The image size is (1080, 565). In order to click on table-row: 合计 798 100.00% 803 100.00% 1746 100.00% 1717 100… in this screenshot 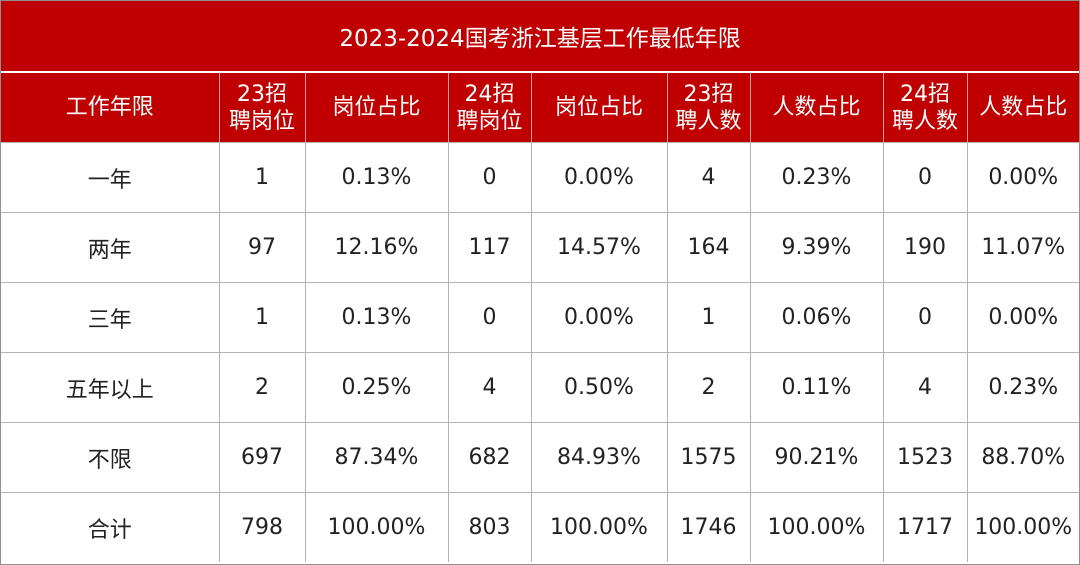, I will do `click(540, 527)`.